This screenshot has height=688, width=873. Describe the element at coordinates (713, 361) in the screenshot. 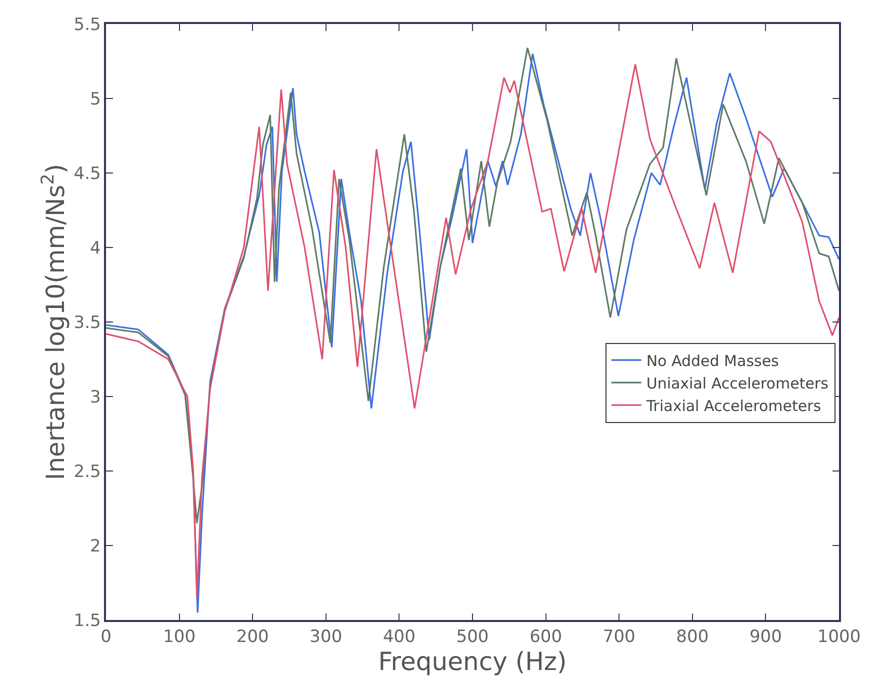

I see `legend-label: No Added Masses` at that location.